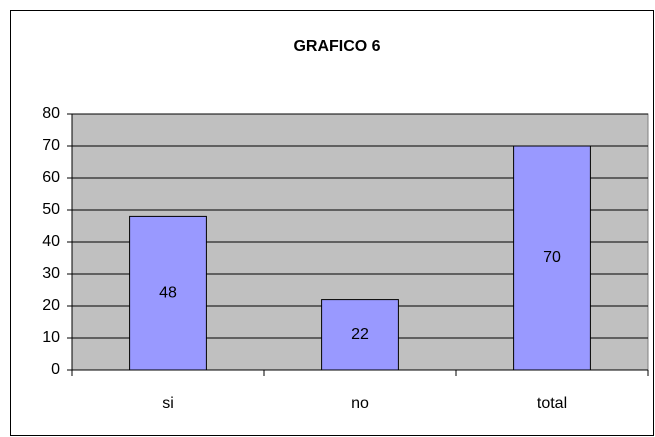 The width and height of the screenshot is (655, 437). I want to click on y-tick-label: 80, so click(51, 113).